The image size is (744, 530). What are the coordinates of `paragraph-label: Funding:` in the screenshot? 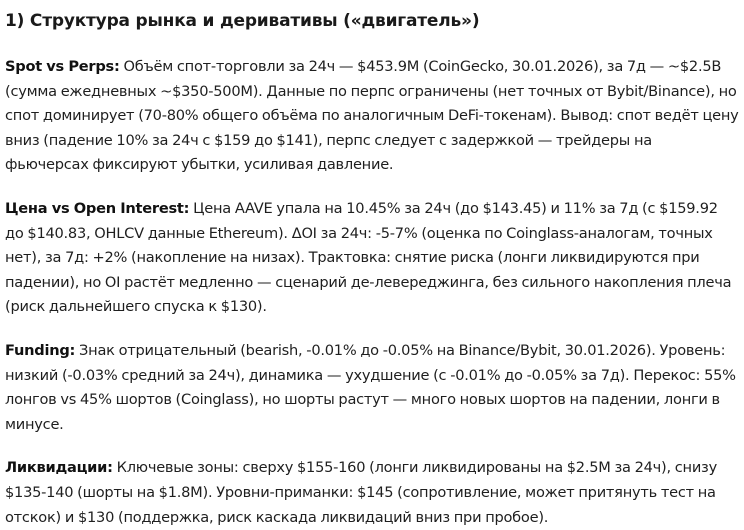 It's located at (40, 350).